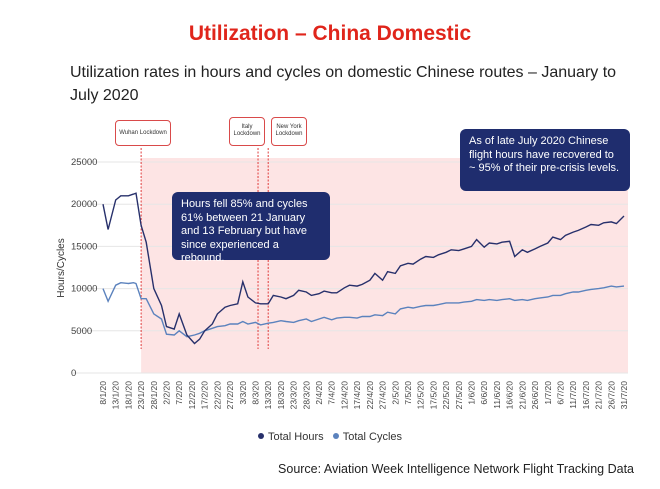  Describe the element at coordinates (128, 395) in the screenshot. I see `x-tick-label: 18/1/20` at that location.